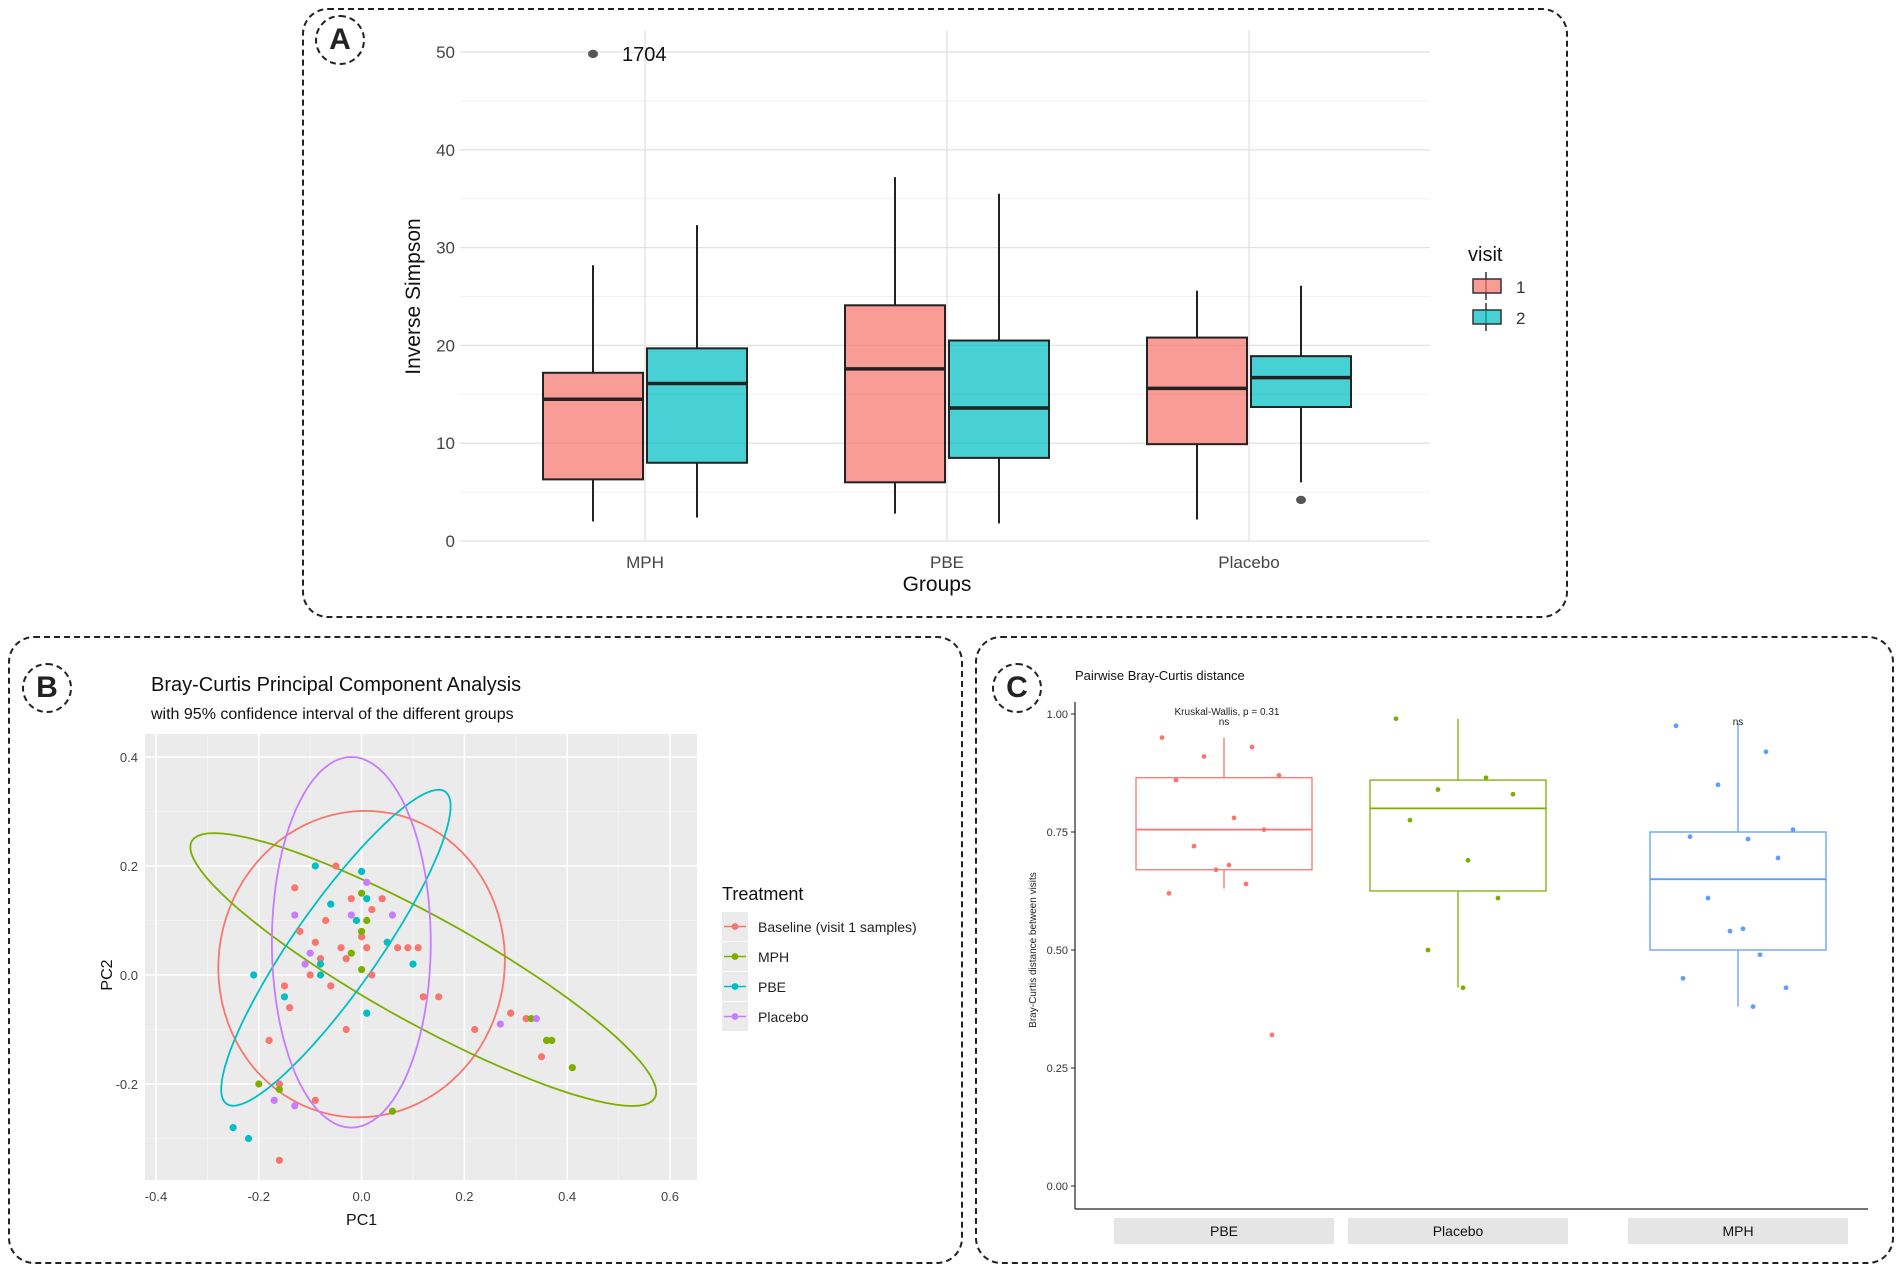 Image resolution: width=1902 pixels, height=1271 pixels. Describe the element at coordinates (783, 1017) in the screenshot. I see `legend-label: Placebo` at that location.